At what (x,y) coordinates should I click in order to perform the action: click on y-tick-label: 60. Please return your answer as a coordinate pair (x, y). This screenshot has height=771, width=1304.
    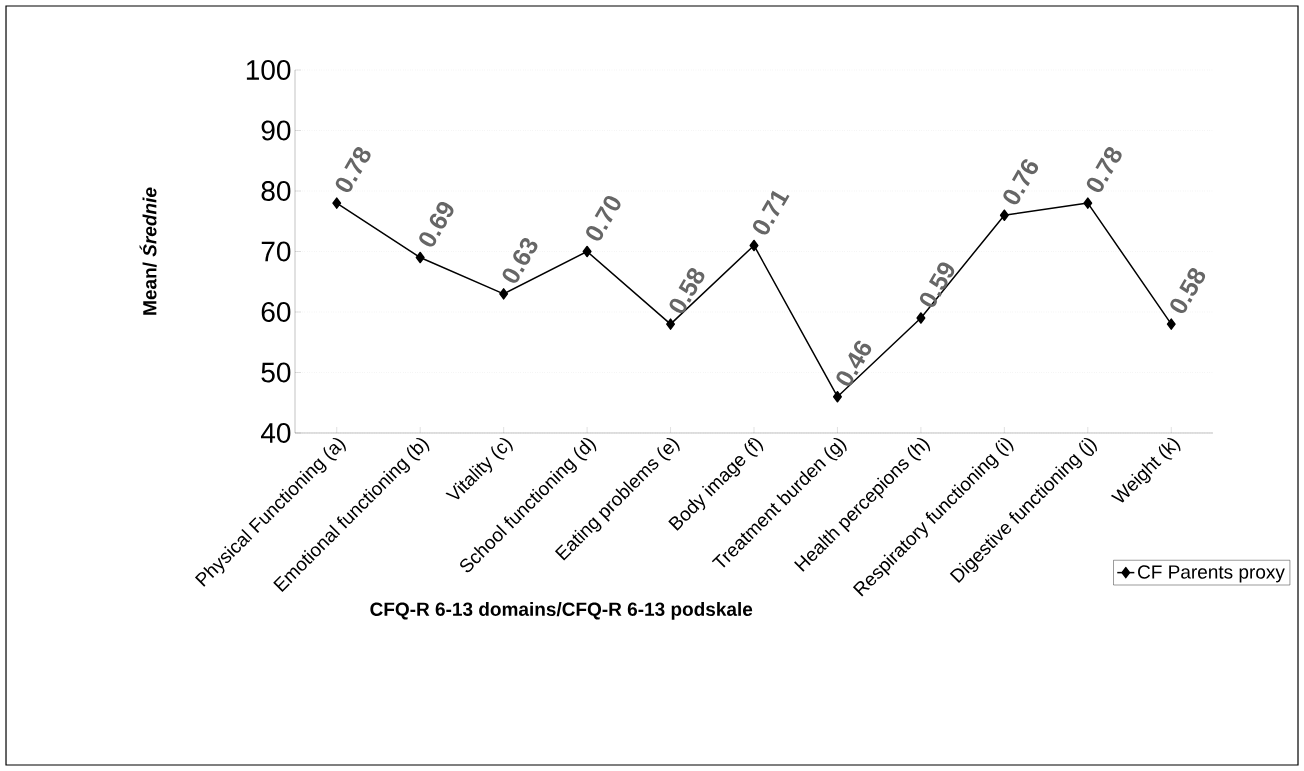
    Looking at the image, I should click on (276, 312).